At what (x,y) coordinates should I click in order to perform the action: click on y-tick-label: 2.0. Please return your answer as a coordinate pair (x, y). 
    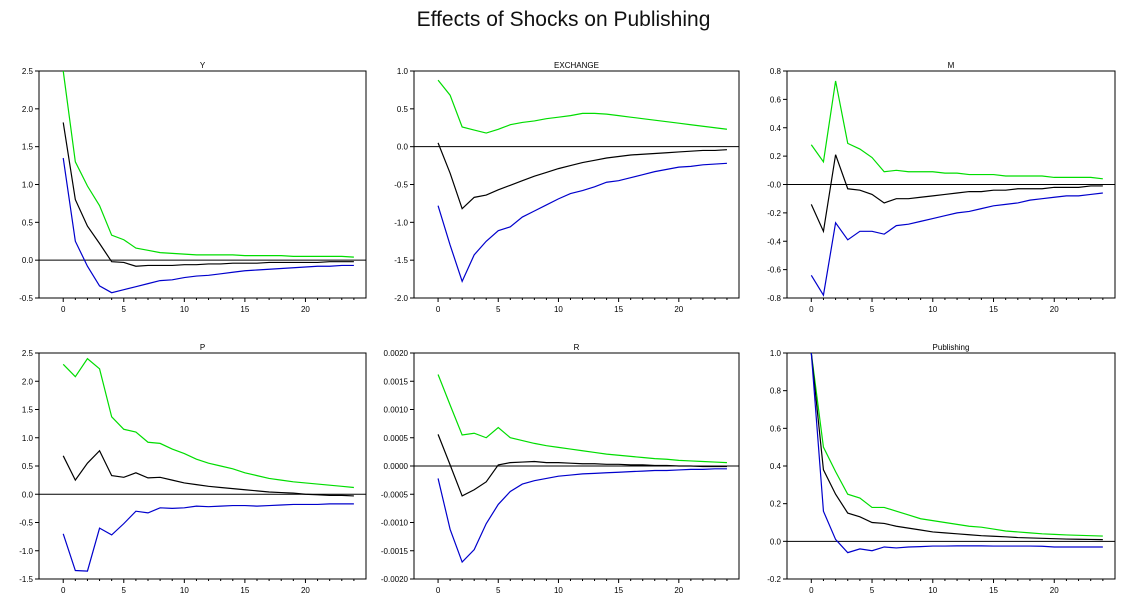
    Looking at the image, I should click on (28, 109).